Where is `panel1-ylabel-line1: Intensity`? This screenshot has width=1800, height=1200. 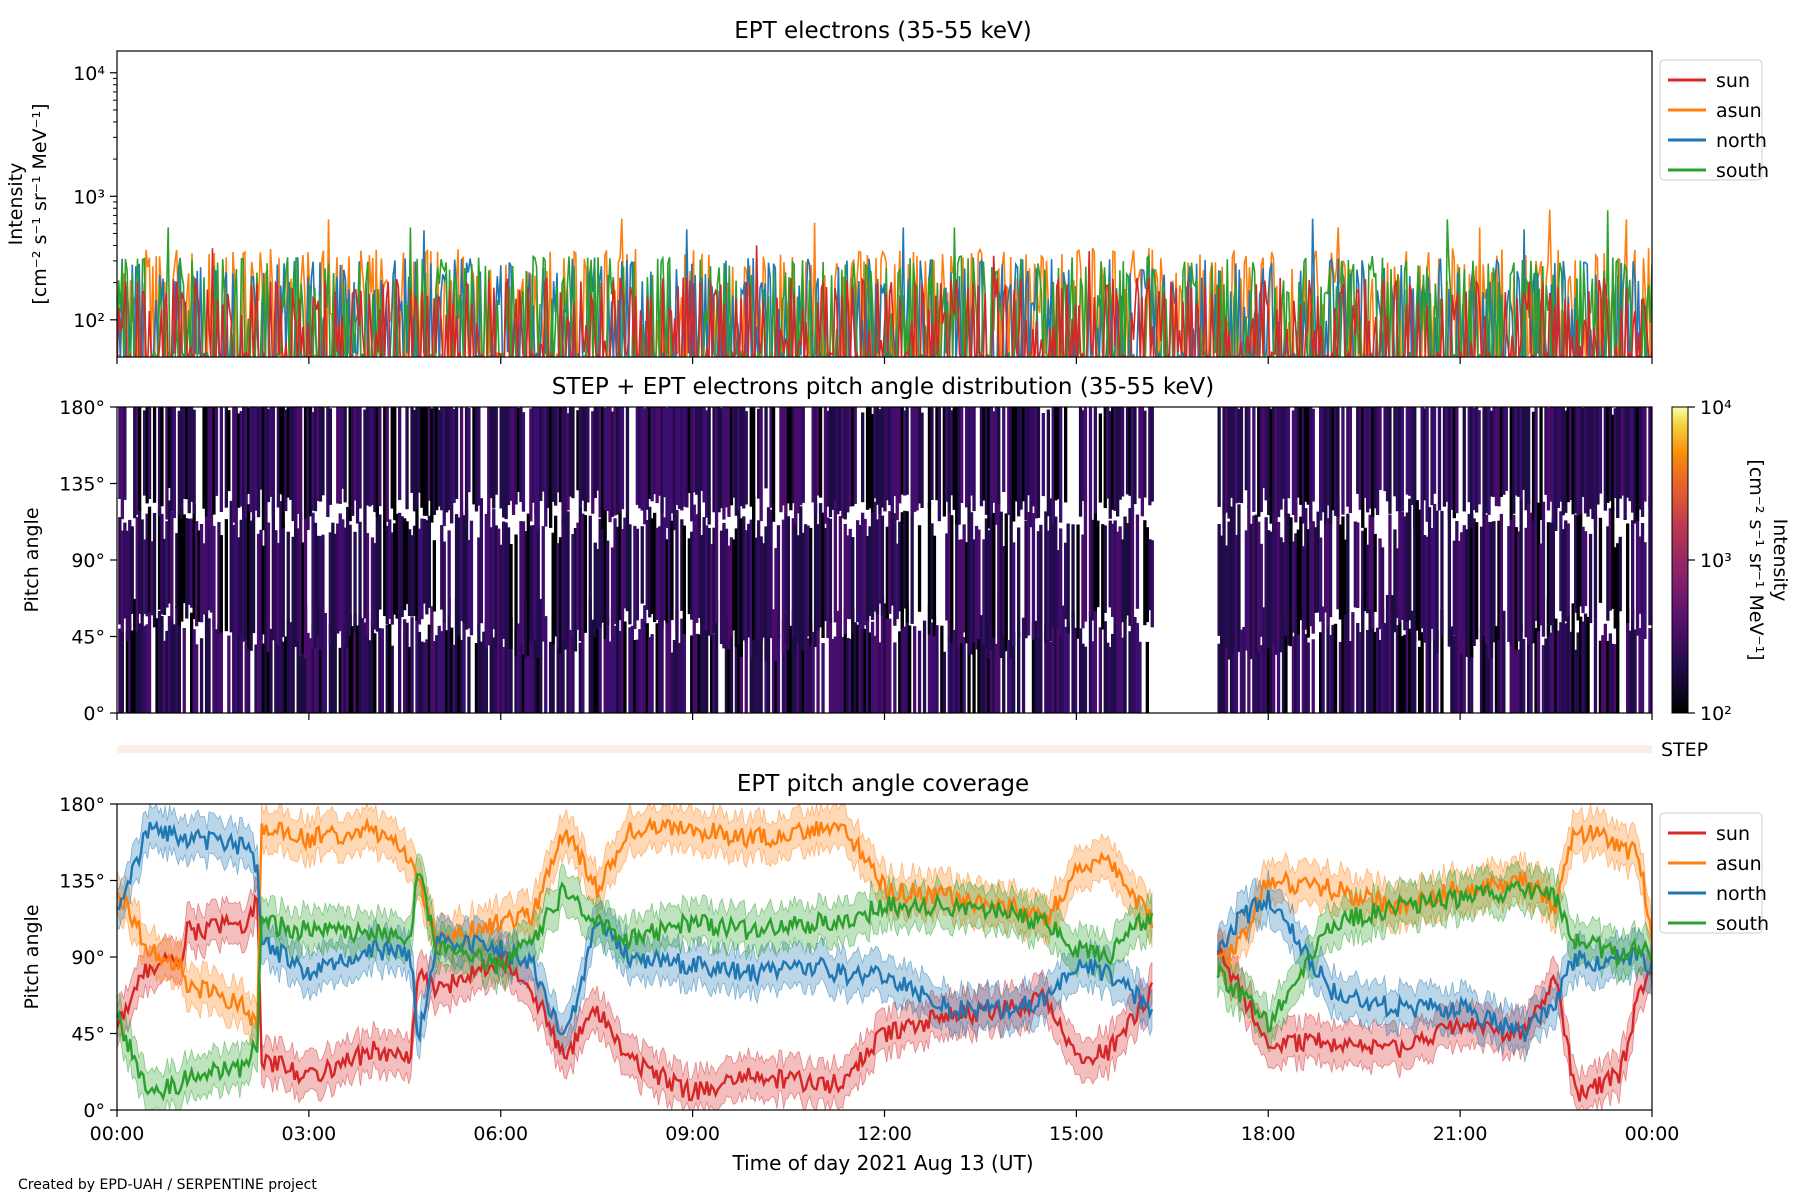 panel1-ylabel-line1: Intensity is located at coordinates (16, 204).